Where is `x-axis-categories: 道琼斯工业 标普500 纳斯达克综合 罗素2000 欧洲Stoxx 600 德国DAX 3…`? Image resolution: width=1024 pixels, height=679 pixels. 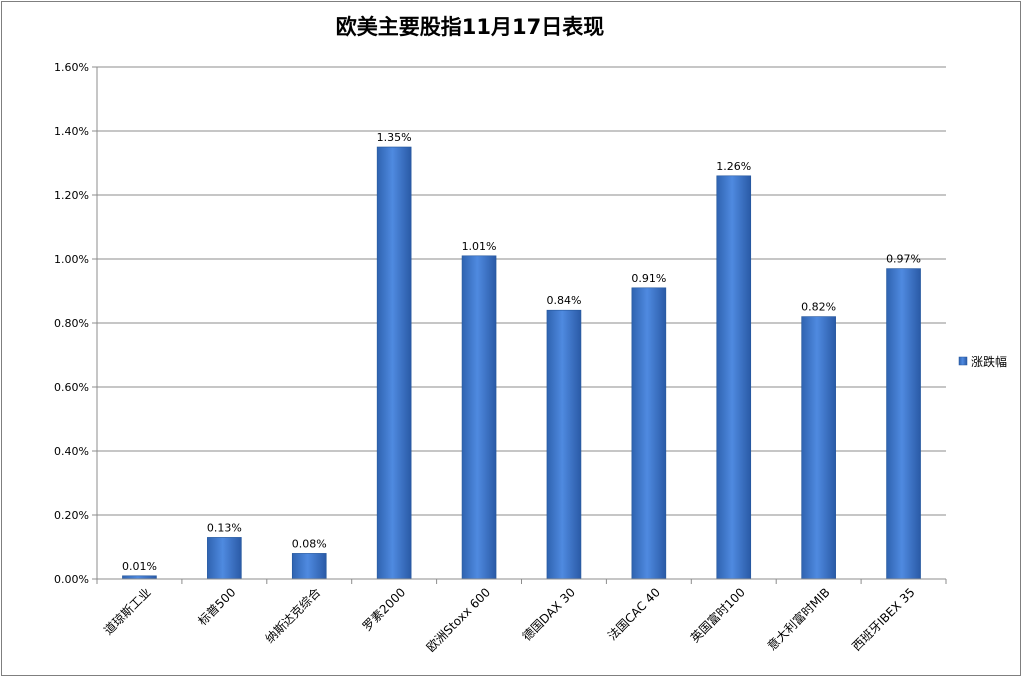
x-axis-categories: 道琼斯工业 标普500 纳斯达克综合 罗素2000 欧洲Stoxx 600 德国DAX 3… is located at coordinates (509, 620).